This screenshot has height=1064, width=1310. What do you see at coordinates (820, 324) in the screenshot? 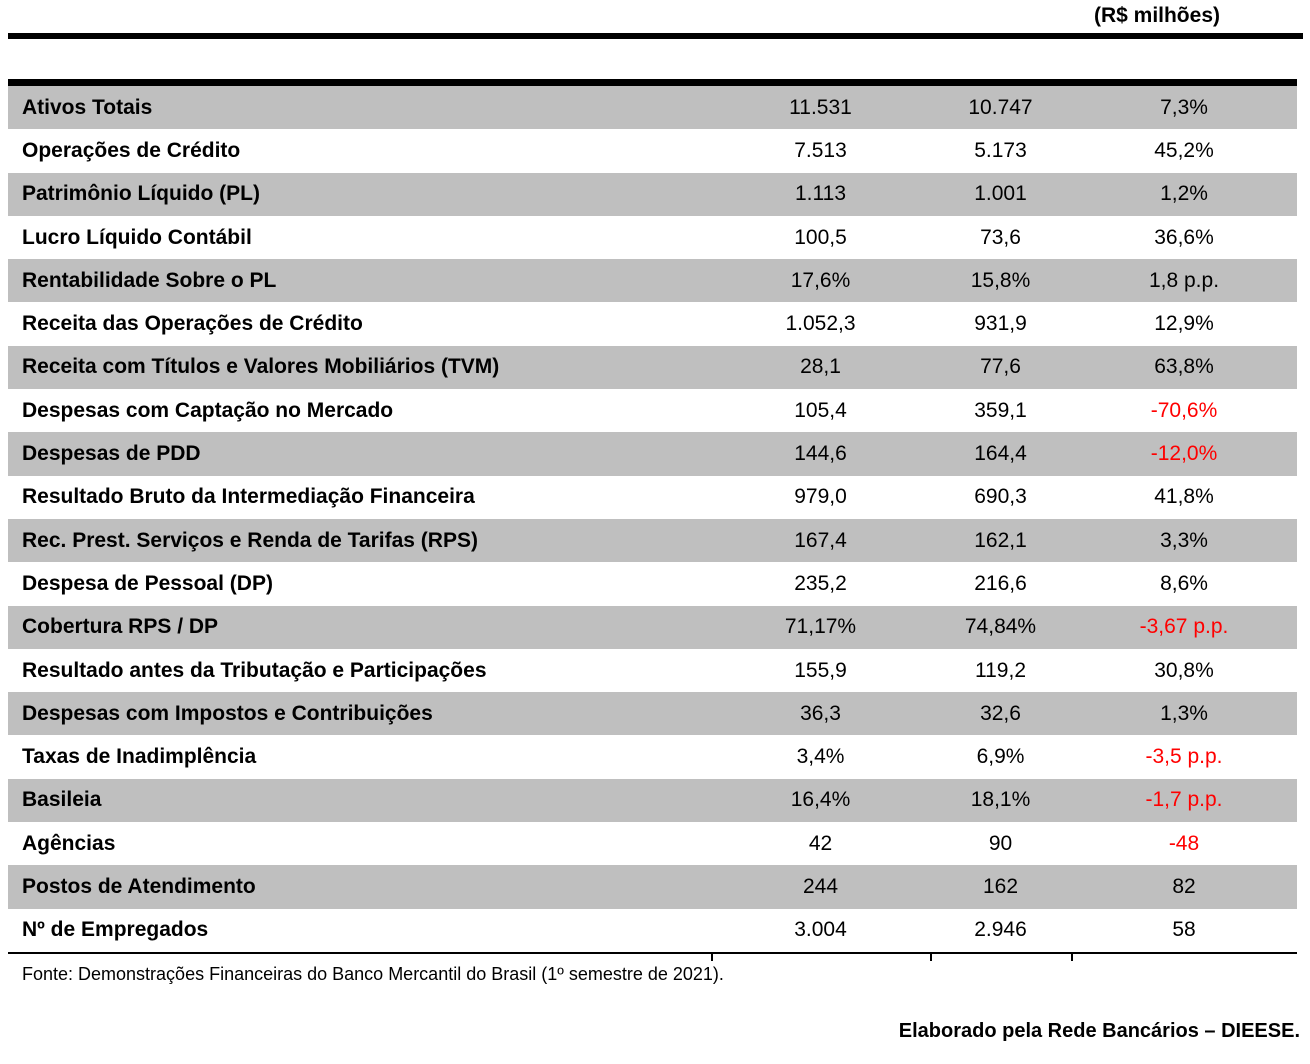
I see `value-current: 1.052,3` at bounding box center [820, 324].